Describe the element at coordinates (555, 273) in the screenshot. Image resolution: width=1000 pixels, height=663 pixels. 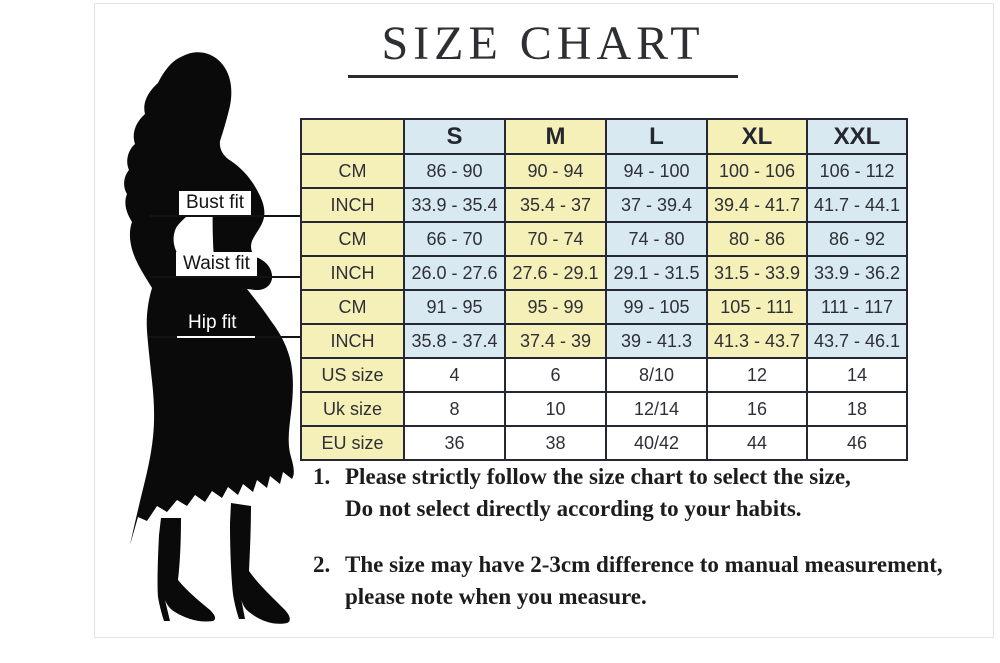
I see `size-cell: 27.6 - 29.1` at that location.